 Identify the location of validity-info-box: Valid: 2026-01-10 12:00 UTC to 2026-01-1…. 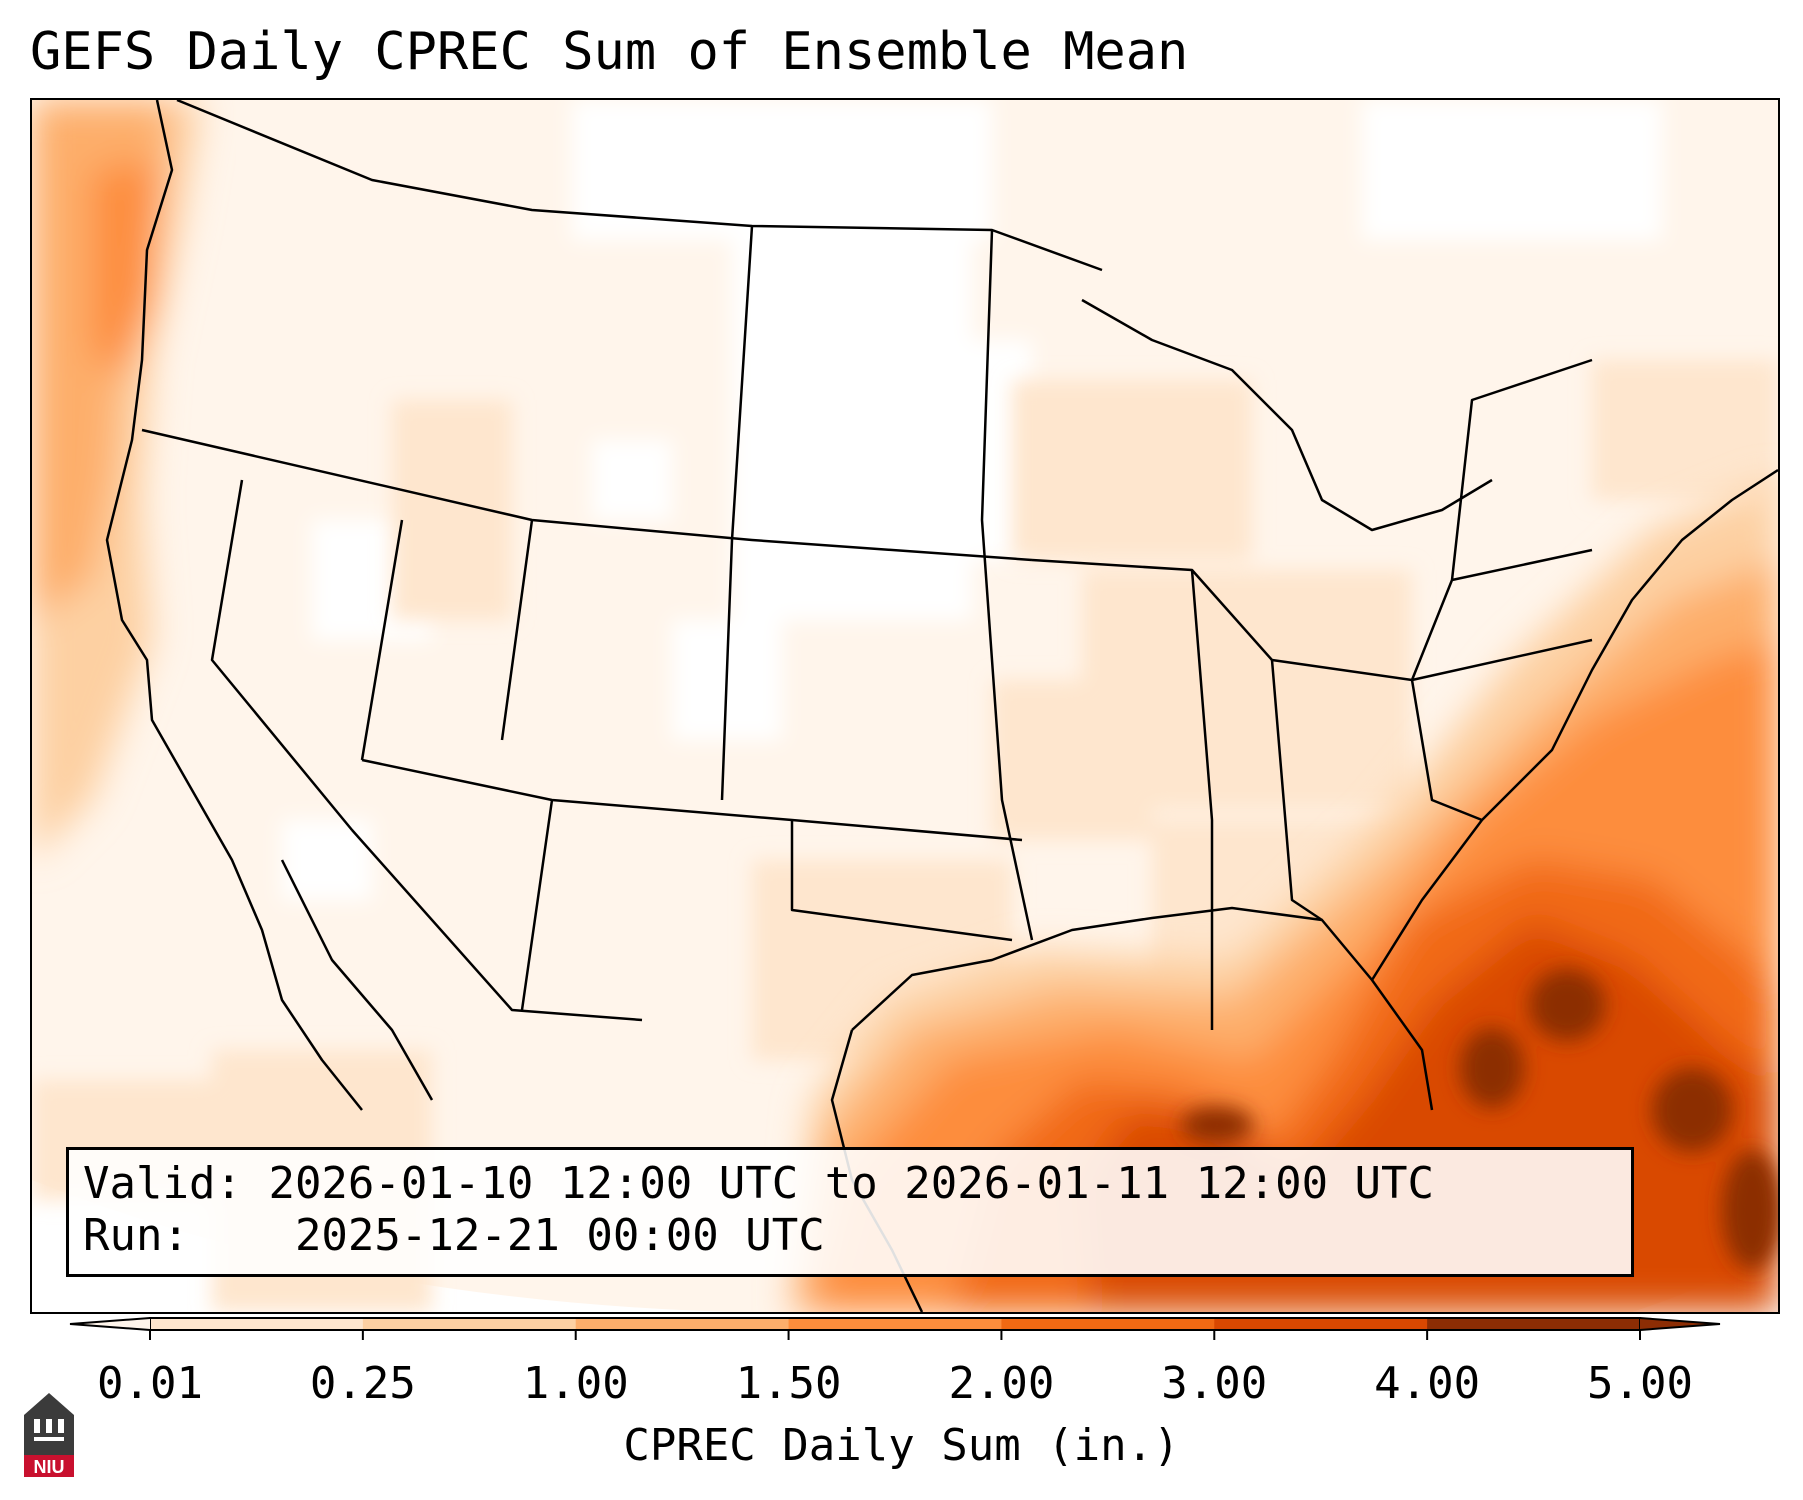
(850, 1212).